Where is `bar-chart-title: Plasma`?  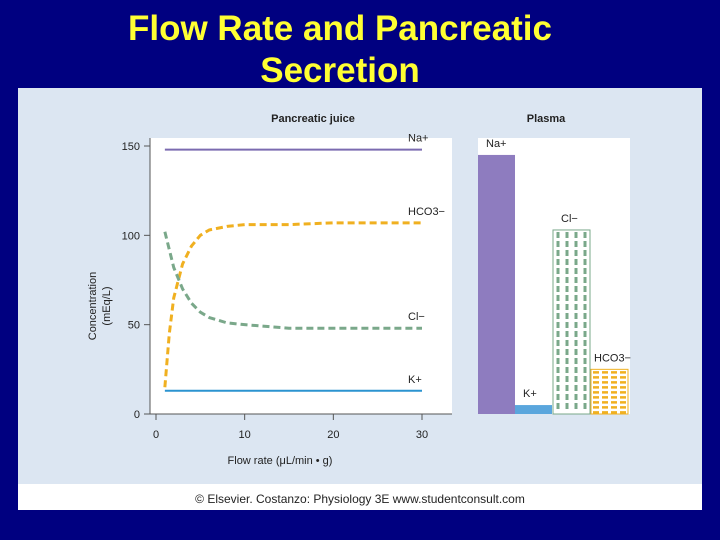 bar-chart-title: Plasma is located at coordinates (546, 119).